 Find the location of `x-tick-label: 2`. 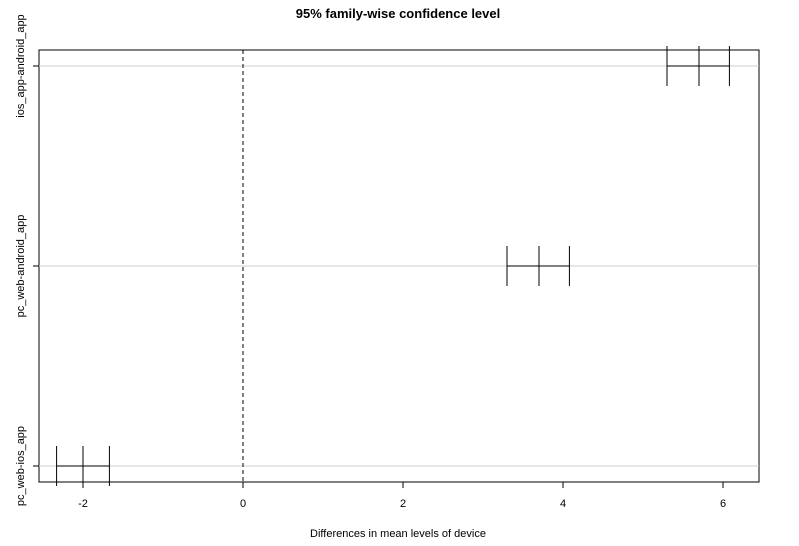

x-tick-label: 2 is located at coordinates (403, 504).